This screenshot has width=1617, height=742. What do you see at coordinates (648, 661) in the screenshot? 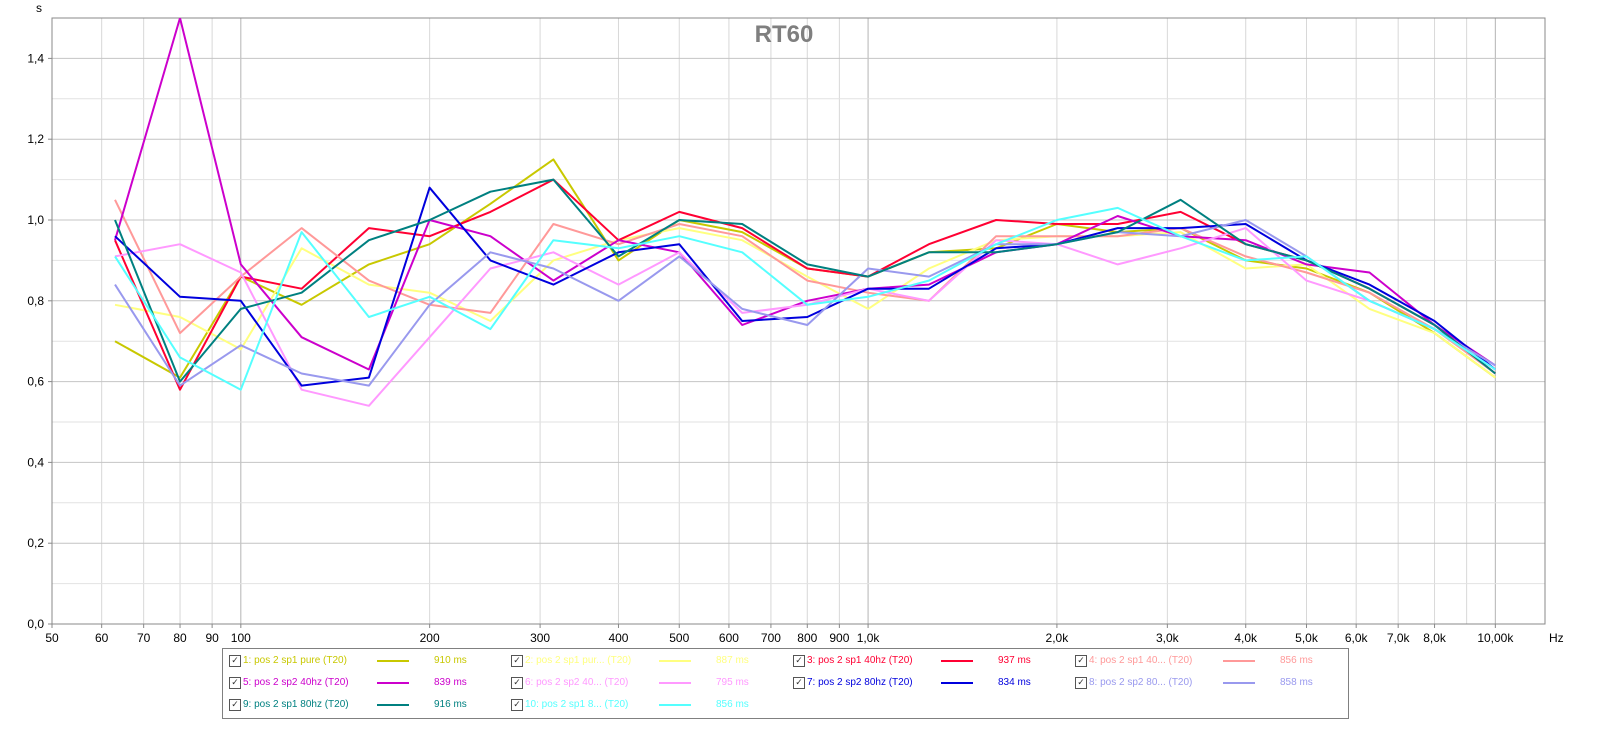
I see `legend-item-2: ✓ 2: pos 2 sp1 pur... (T20) 887 ms` at bounding box center [648, 661].